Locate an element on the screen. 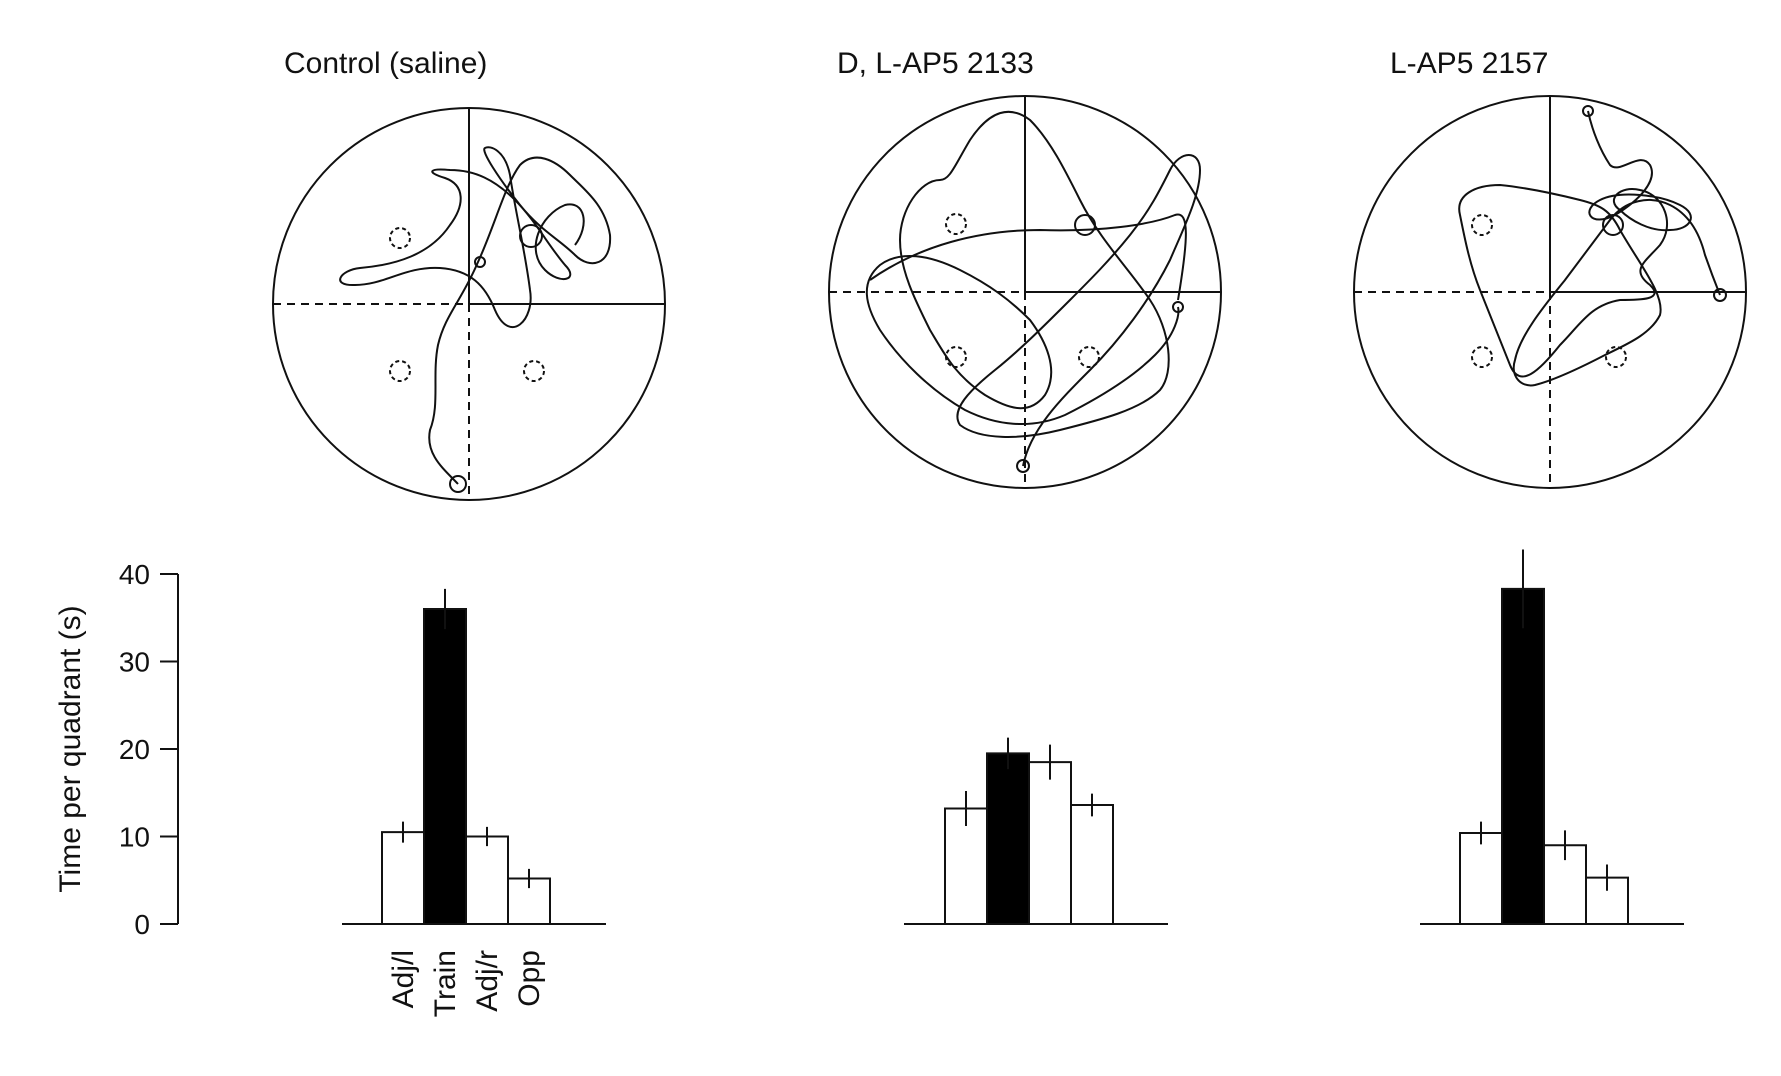 Image resolution: width=1781 pixels, height=1076 pixels. y-axis: 0 10 20 30 40 Time per quadrant (s) is located at coordinates (116, 749).